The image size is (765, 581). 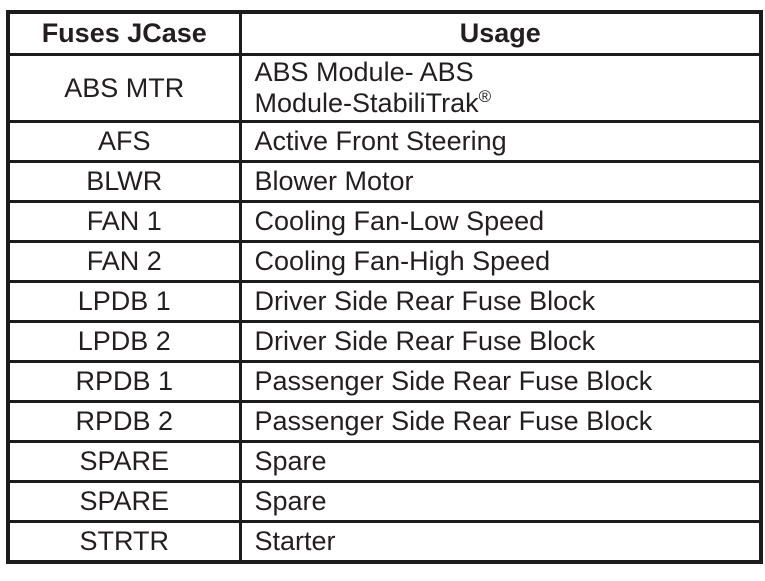 I want to click on table-row: FAN 1 Cooling Fan-Low Speed, so click(x=384, y=221).